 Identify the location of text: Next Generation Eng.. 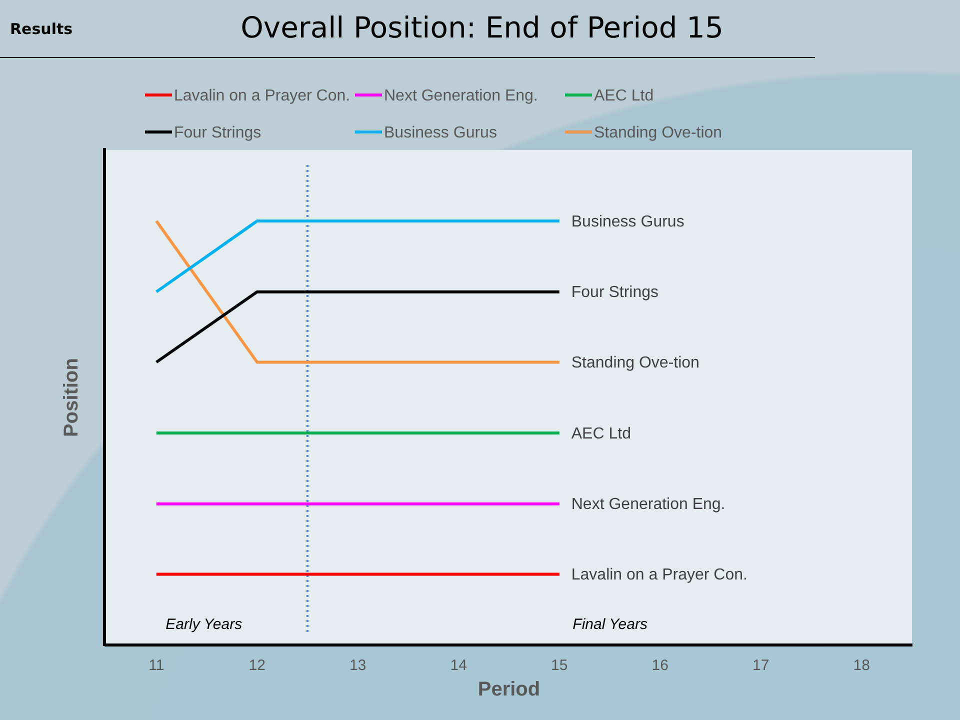
(648, 505).